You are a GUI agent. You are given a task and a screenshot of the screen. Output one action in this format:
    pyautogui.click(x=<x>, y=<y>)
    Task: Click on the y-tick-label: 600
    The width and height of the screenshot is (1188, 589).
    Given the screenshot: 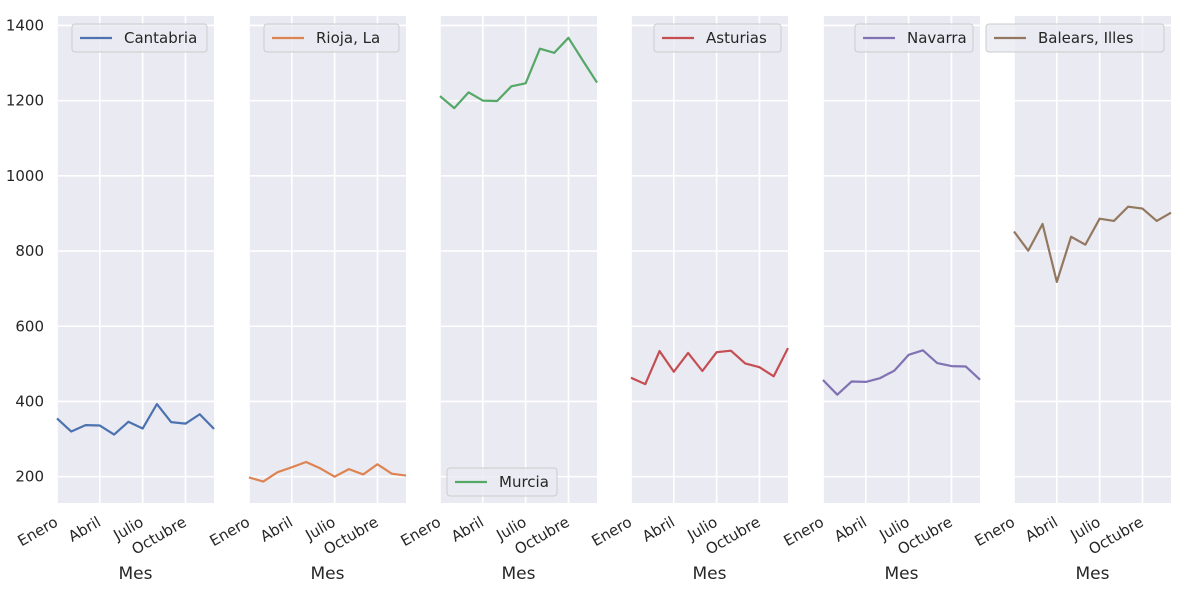 What is the action you would take?
    pyautogui.click(x=29, y=326)
    